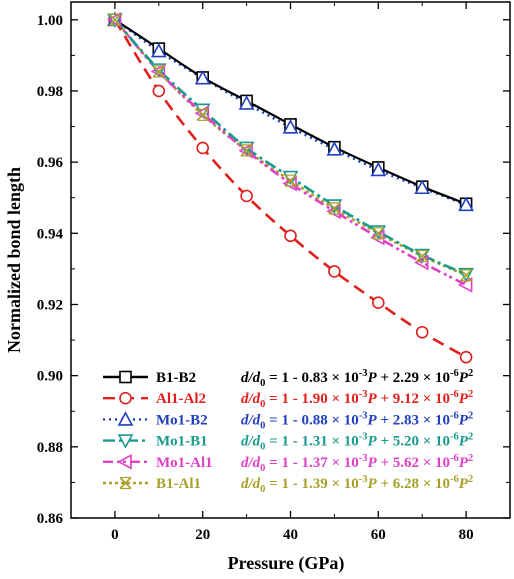 Image resolution: width=514 pixels, height=579 pixels. What do you see at coordinates (178, 484) in the screenshot?
I see `legend-label: B1-Al1` at bounding box center [178, 484].